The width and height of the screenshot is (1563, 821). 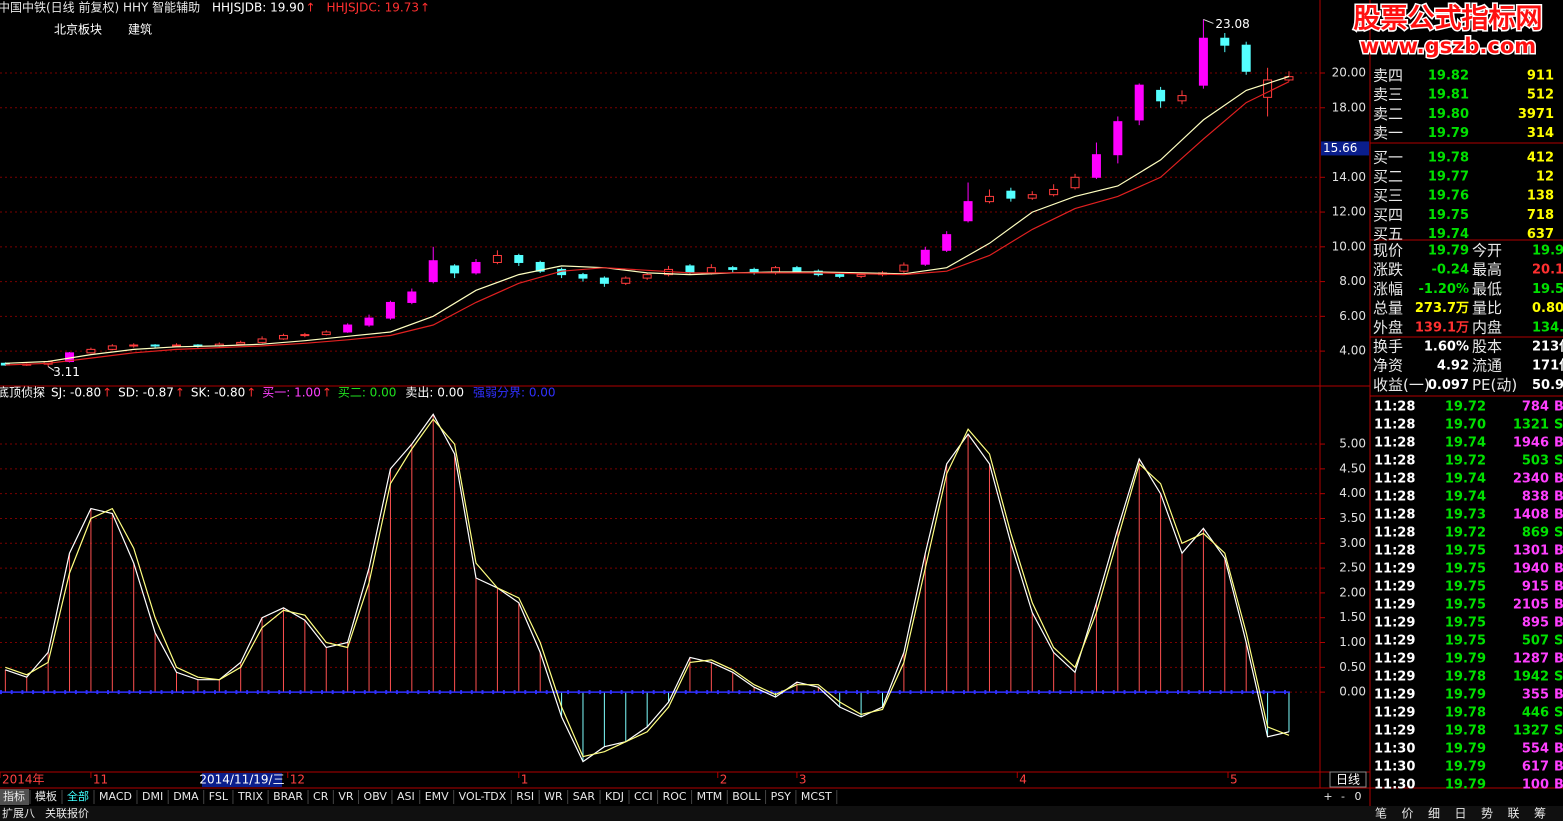 I want to click on book-label: 买五, so click(x=1388, y=234).